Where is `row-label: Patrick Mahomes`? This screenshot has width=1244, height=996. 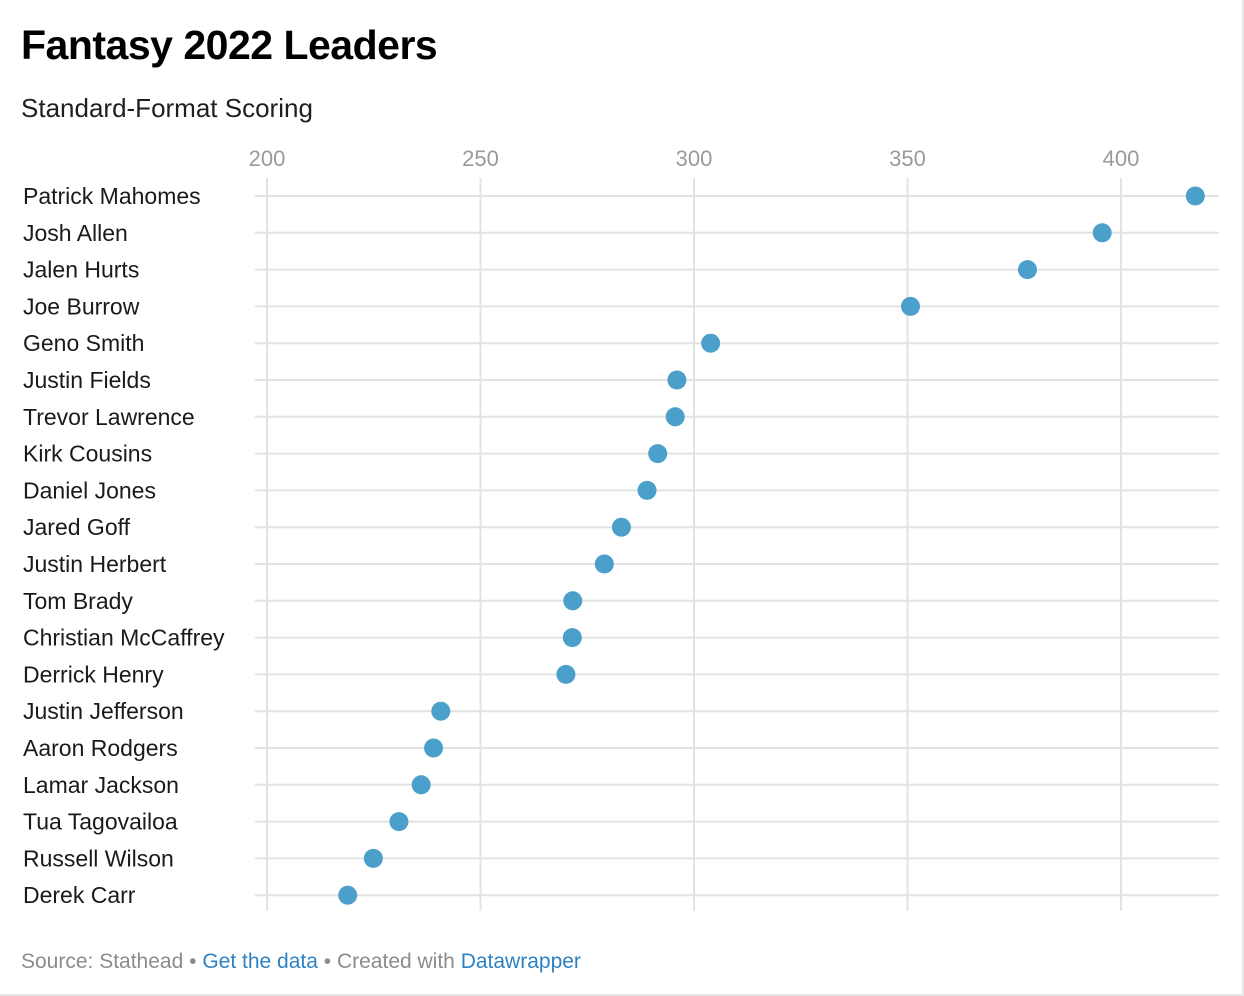 row-label: Patrick Mahomes is located at coordinates (112, 196).